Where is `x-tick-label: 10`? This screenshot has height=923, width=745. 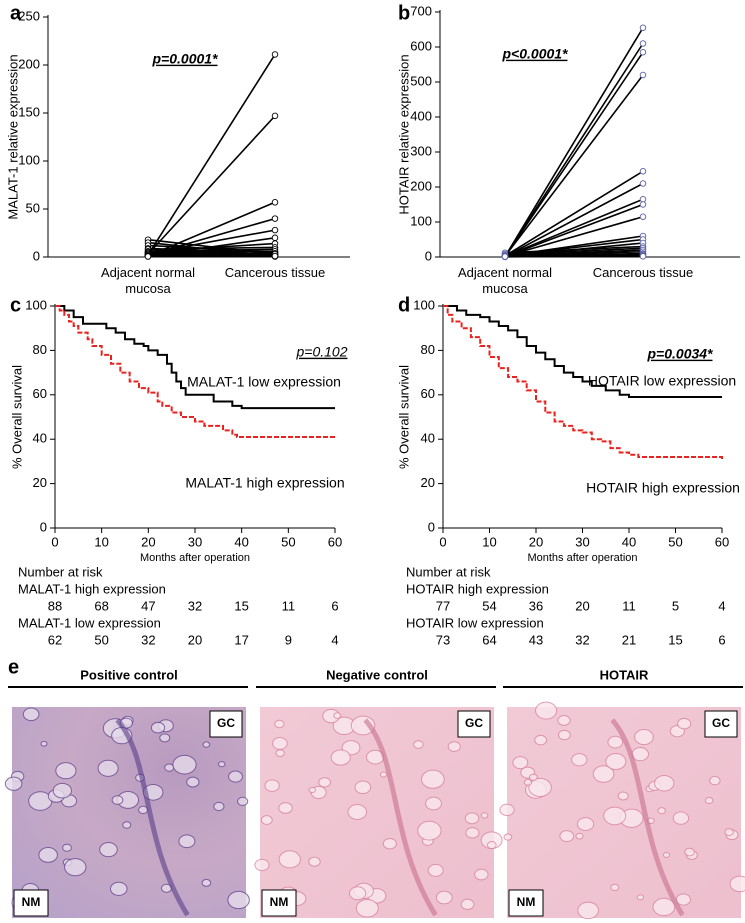 x-tick-label: 10 is located at coordinates (489, 541).